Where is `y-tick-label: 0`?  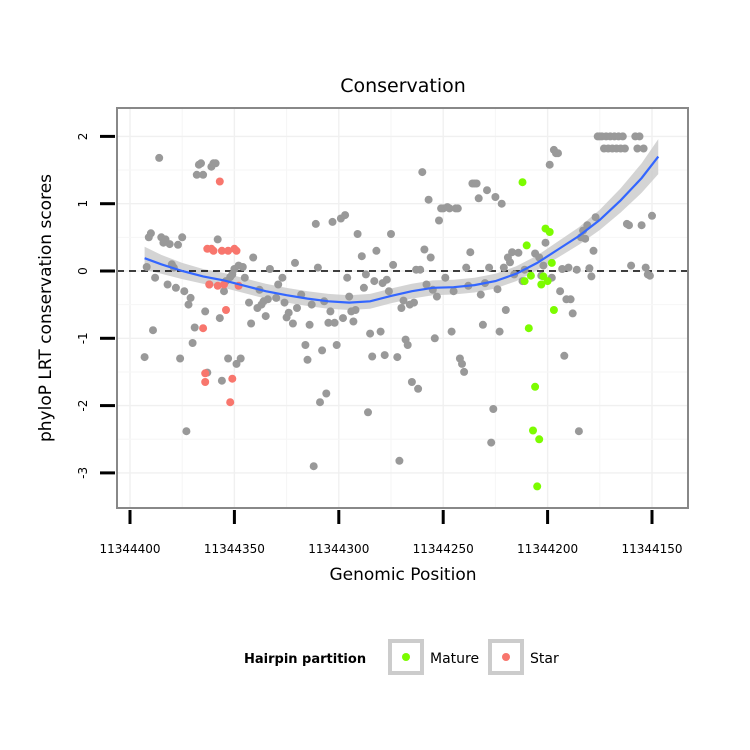 y-tick-label: 0 is located at coordinates (83, 271).